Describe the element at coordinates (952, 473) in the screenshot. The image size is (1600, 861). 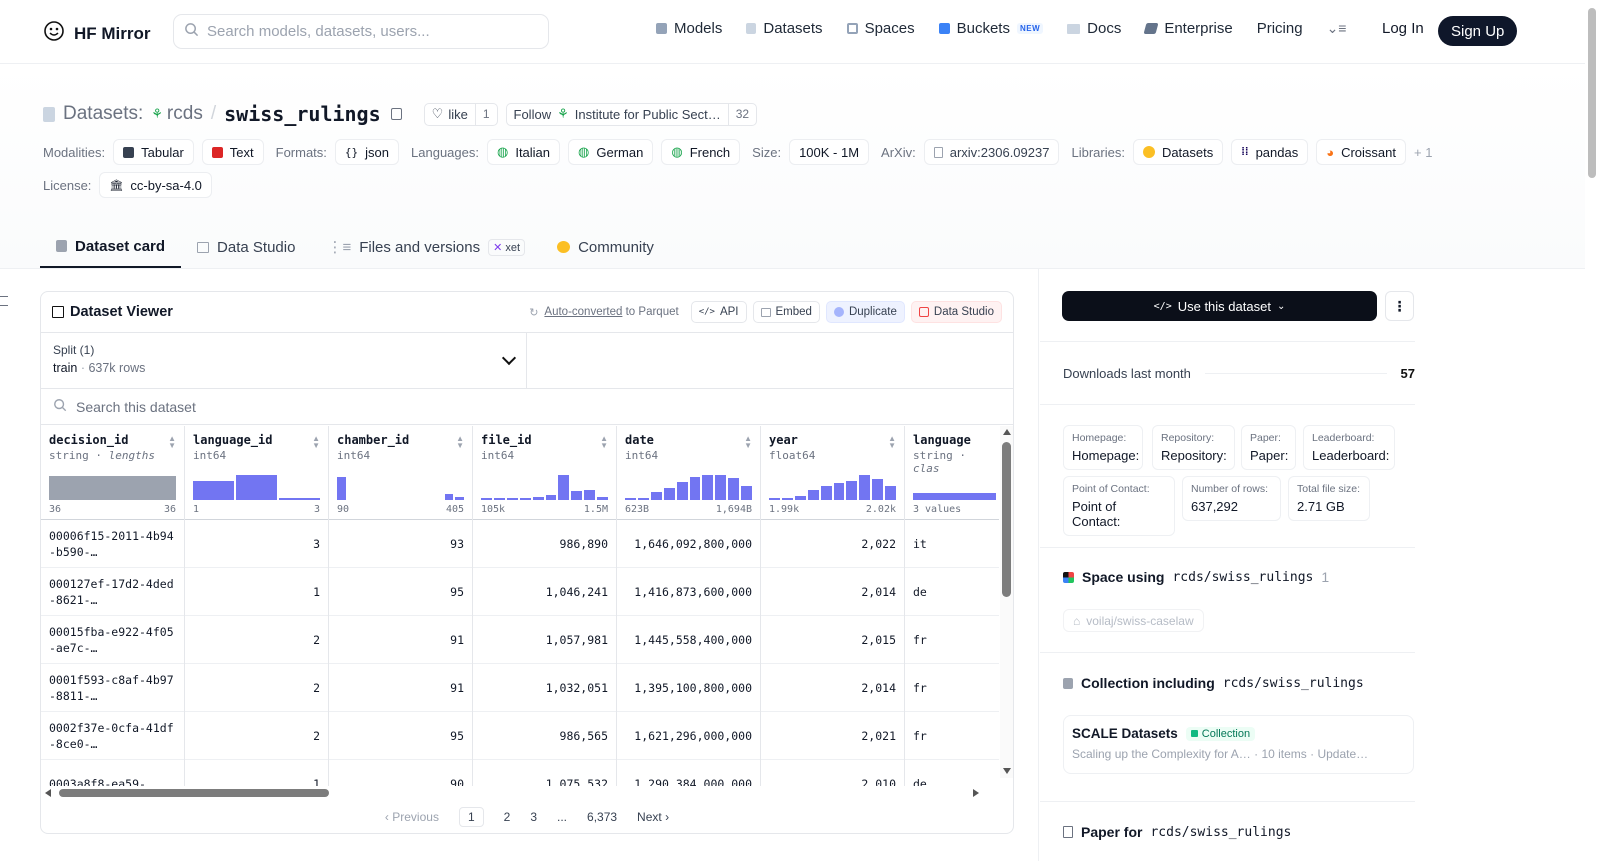
I see `column-header: language string · clas 3 values` at that location.